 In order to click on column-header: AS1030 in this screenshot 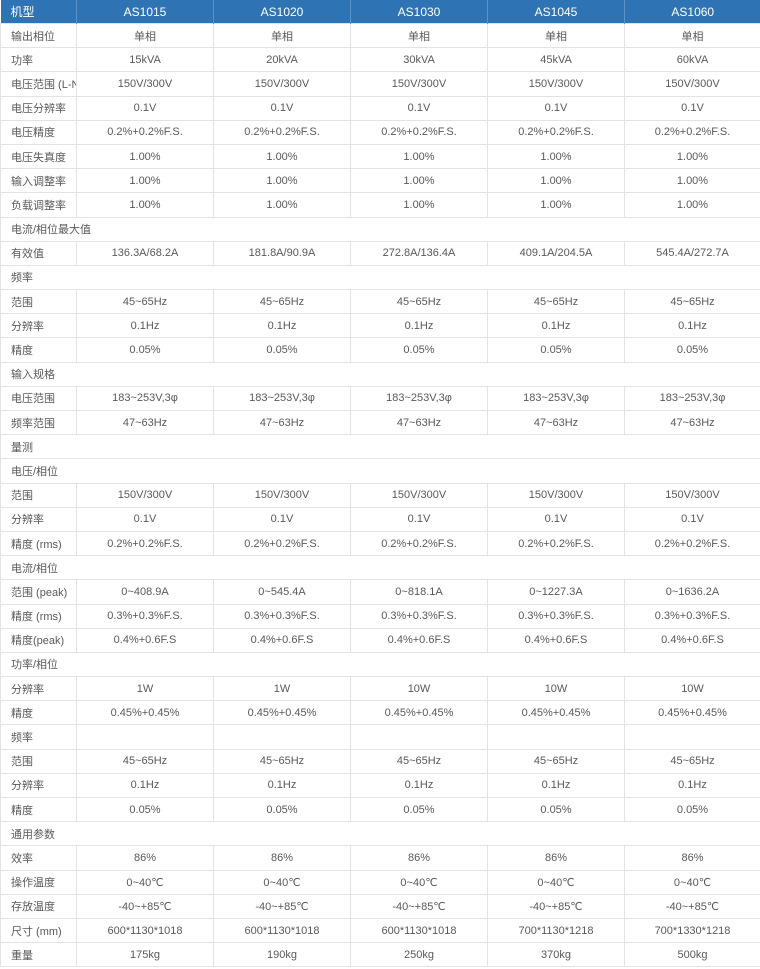, I will do `click(419, 12)`.